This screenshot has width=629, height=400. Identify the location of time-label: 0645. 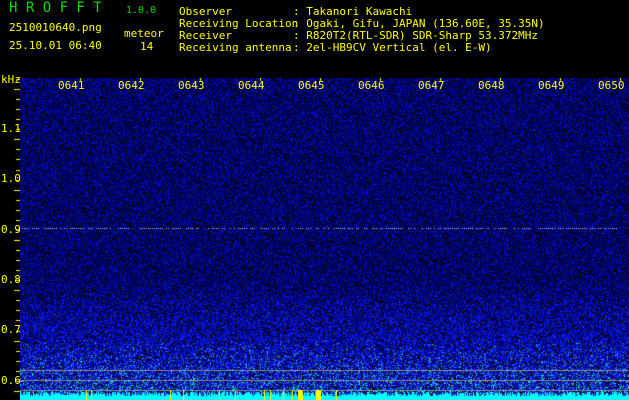
(311, 85).